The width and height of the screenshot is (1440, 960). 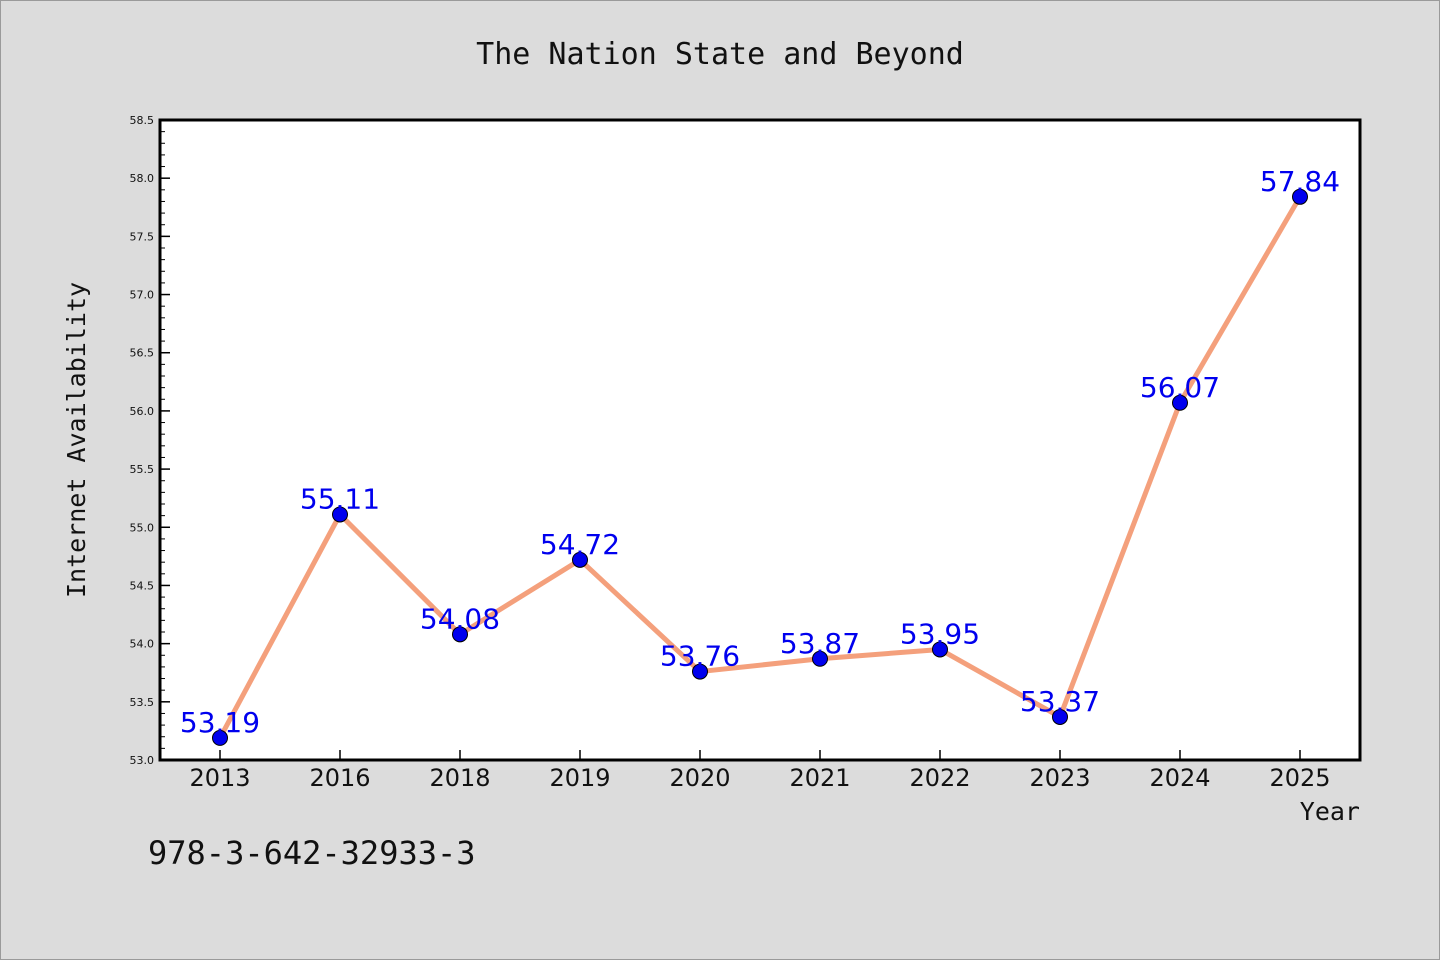 What do you see at coordinates (142, 760) in the screenshot?
I see `y-tick-label: 53.0` at bounding box center [142, 760].